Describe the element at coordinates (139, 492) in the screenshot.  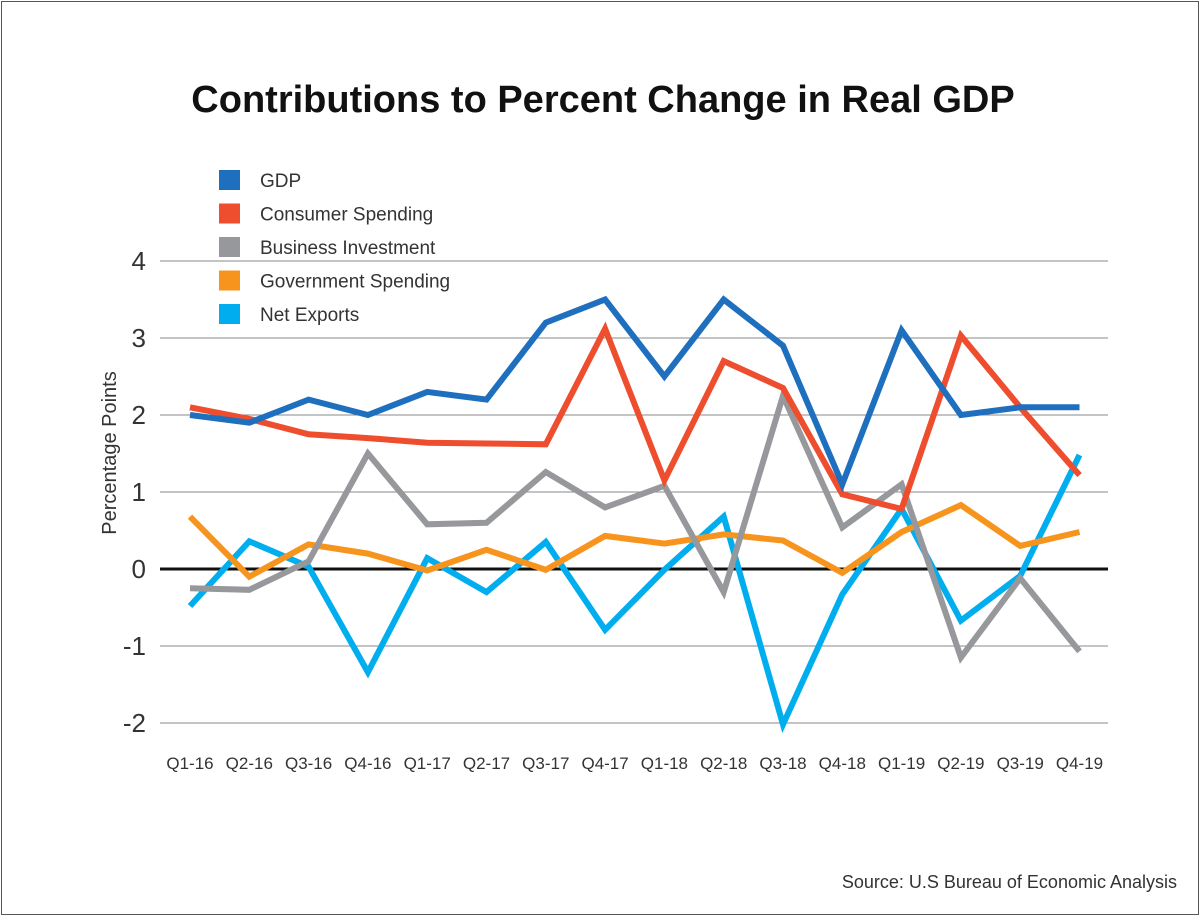
I see `y-tick-label: 1` at that location.